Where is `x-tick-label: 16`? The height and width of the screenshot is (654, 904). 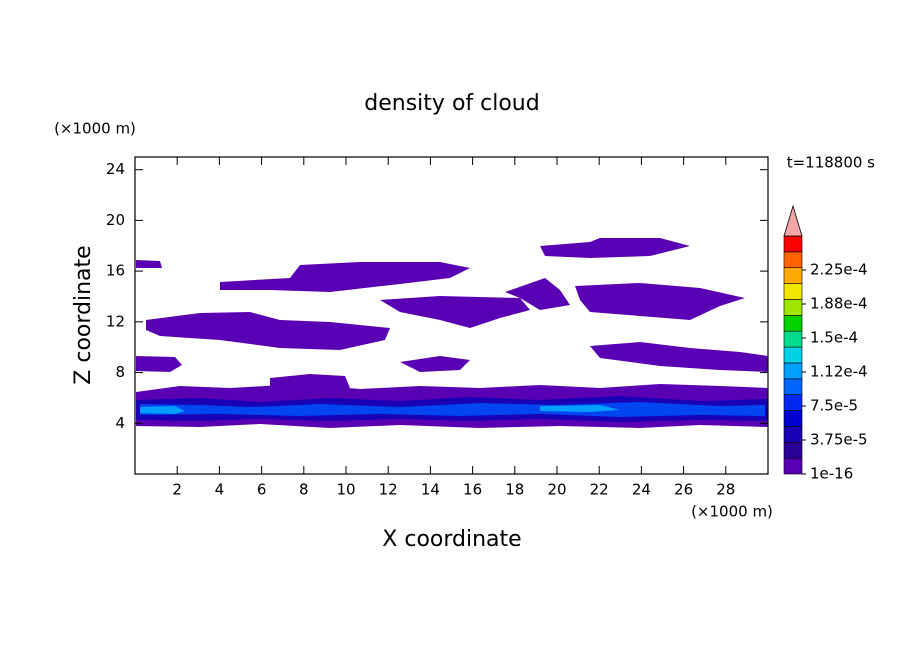 x-tick-label: 16 is located at coordinates (472, 490).